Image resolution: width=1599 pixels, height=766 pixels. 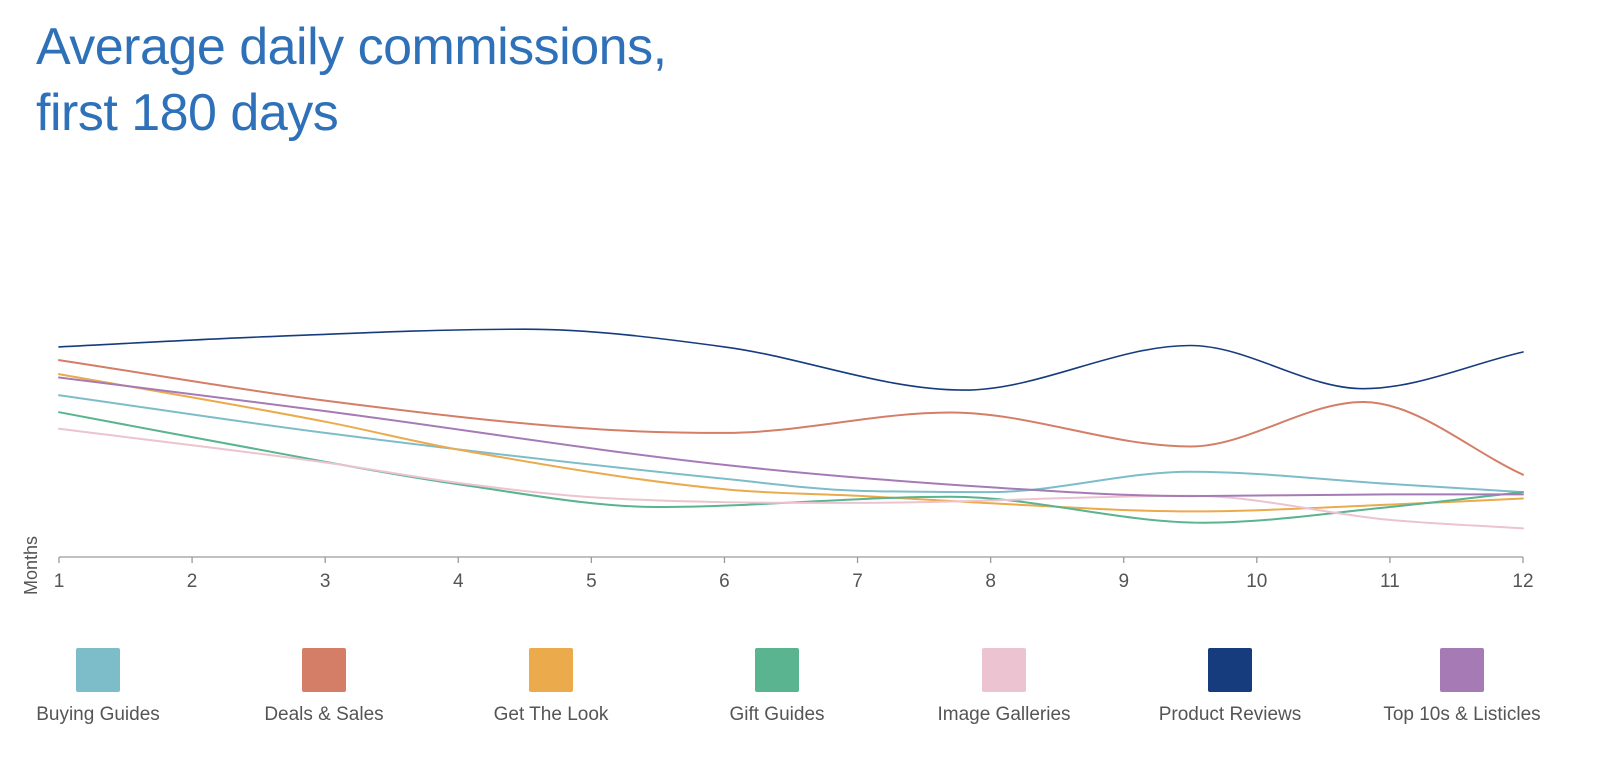 What do you see at coordinates (791, 359) in the screenshot?
I see `series-line-product-reviews` at bounding box center [791, 359].